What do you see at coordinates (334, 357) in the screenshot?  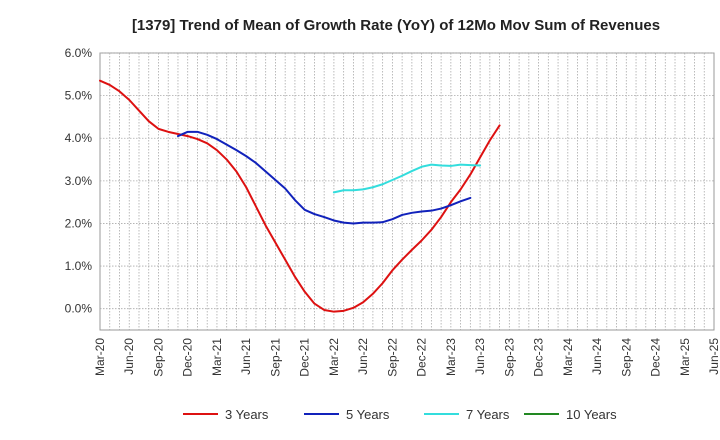 I see `x-tick-label: Mar-22` at bounding box center [334, 357].